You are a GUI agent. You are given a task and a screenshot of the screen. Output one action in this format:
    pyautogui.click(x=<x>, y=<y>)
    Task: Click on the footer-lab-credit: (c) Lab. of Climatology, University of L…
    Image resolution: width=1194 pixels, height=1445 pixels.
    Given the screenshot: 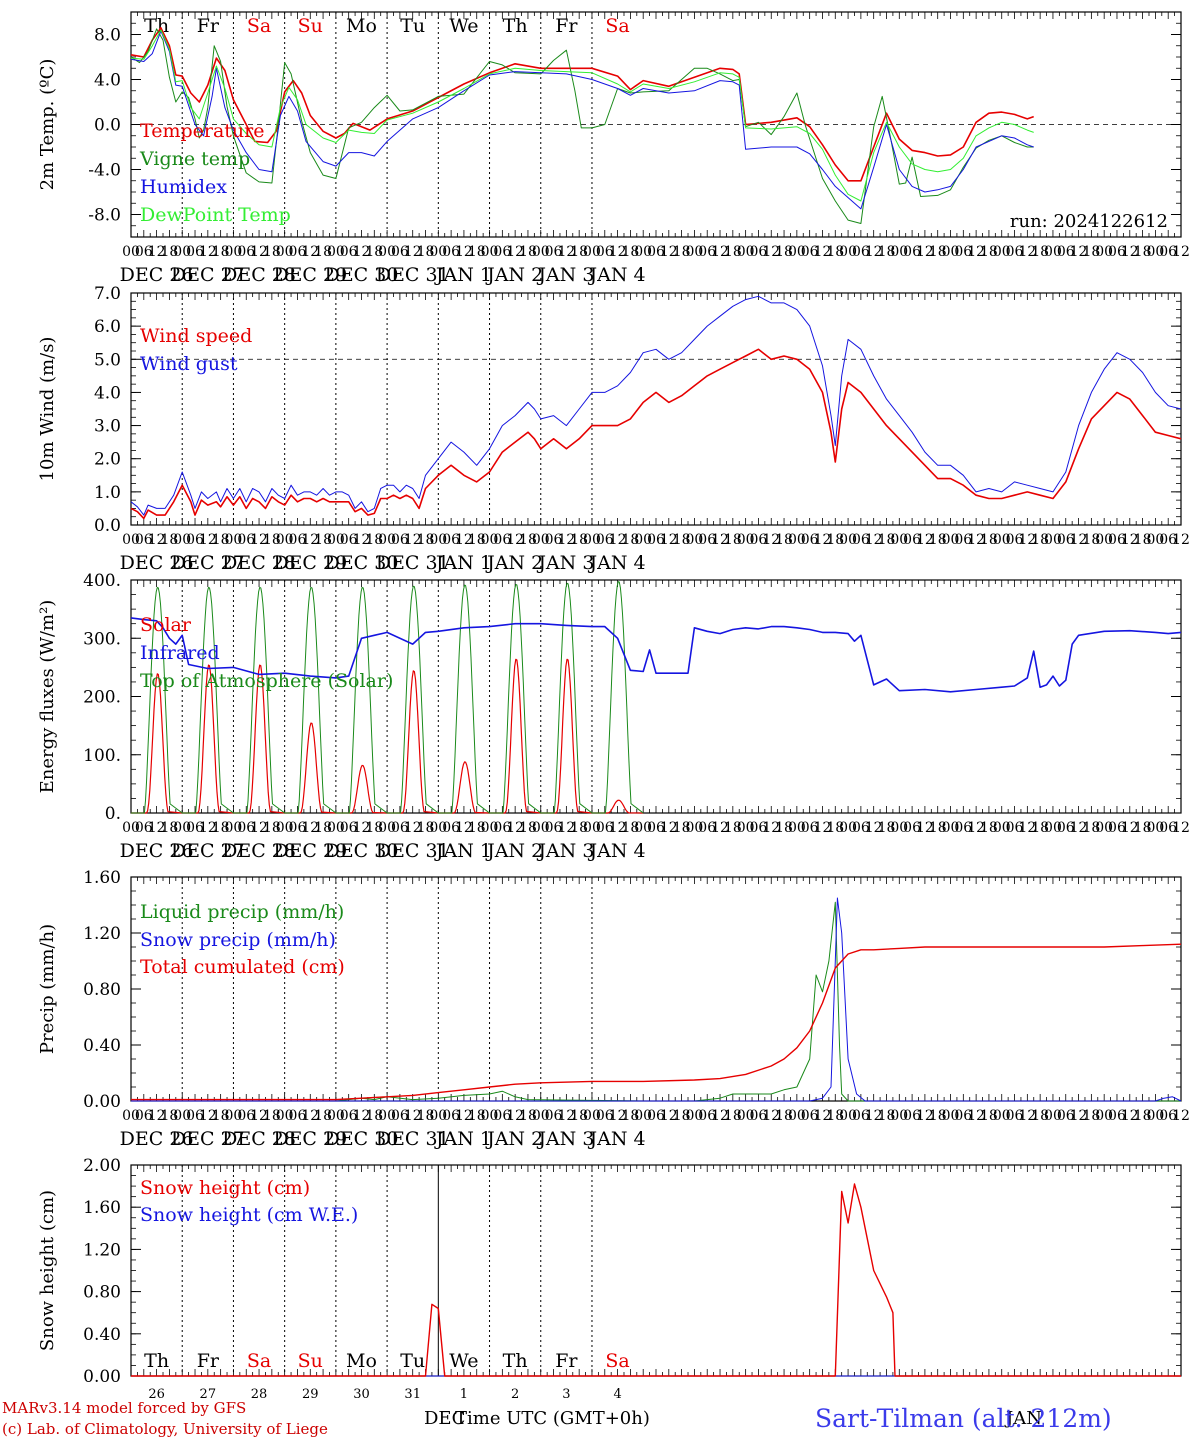 What is the action you would take?
    pyautogui.click(x=165, y=1429)
    